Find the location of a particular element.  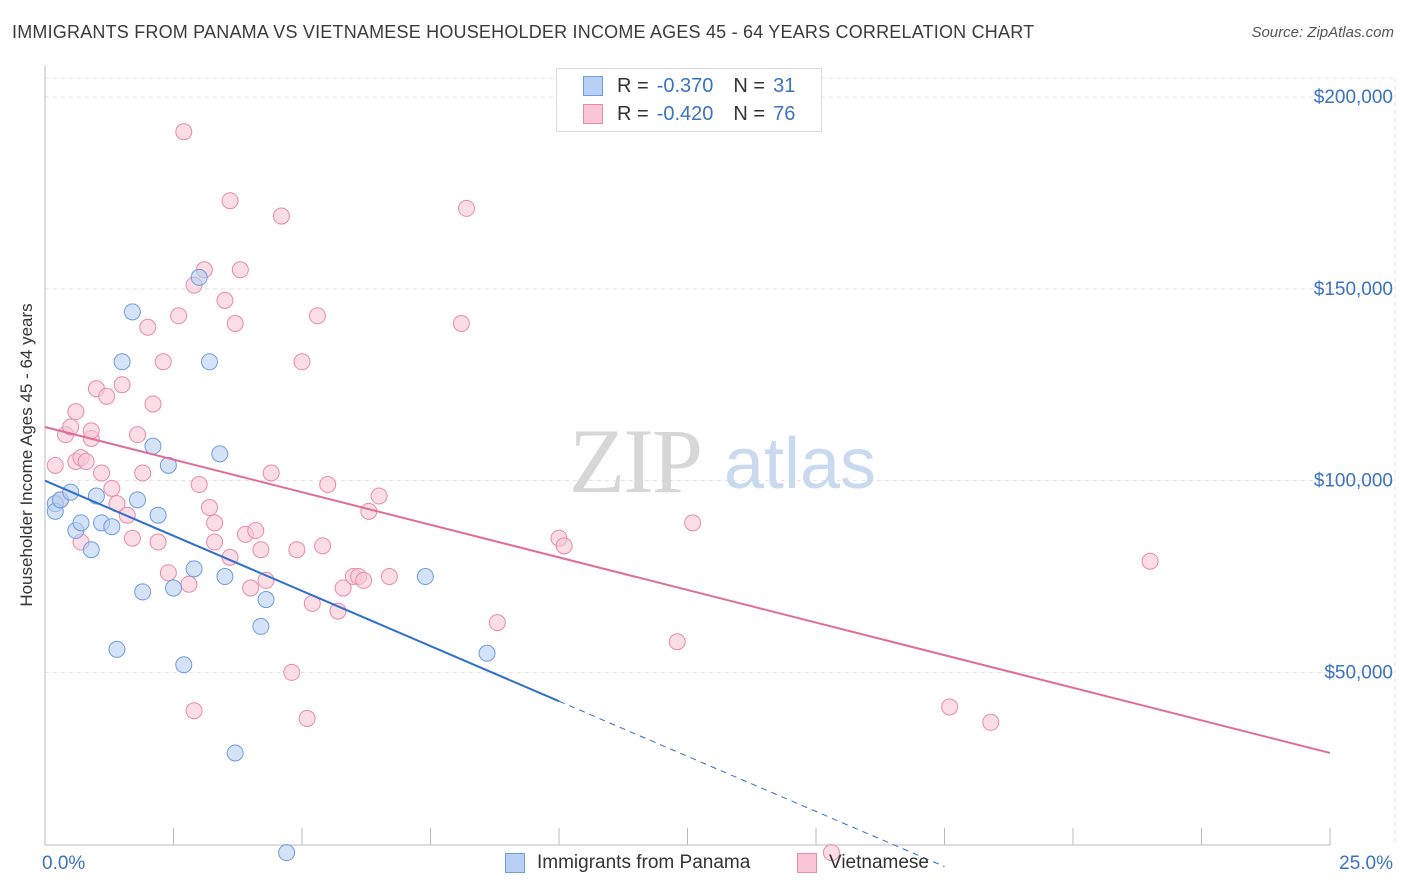

watermark: ZIP atlas is located at coordinates (722, 461).